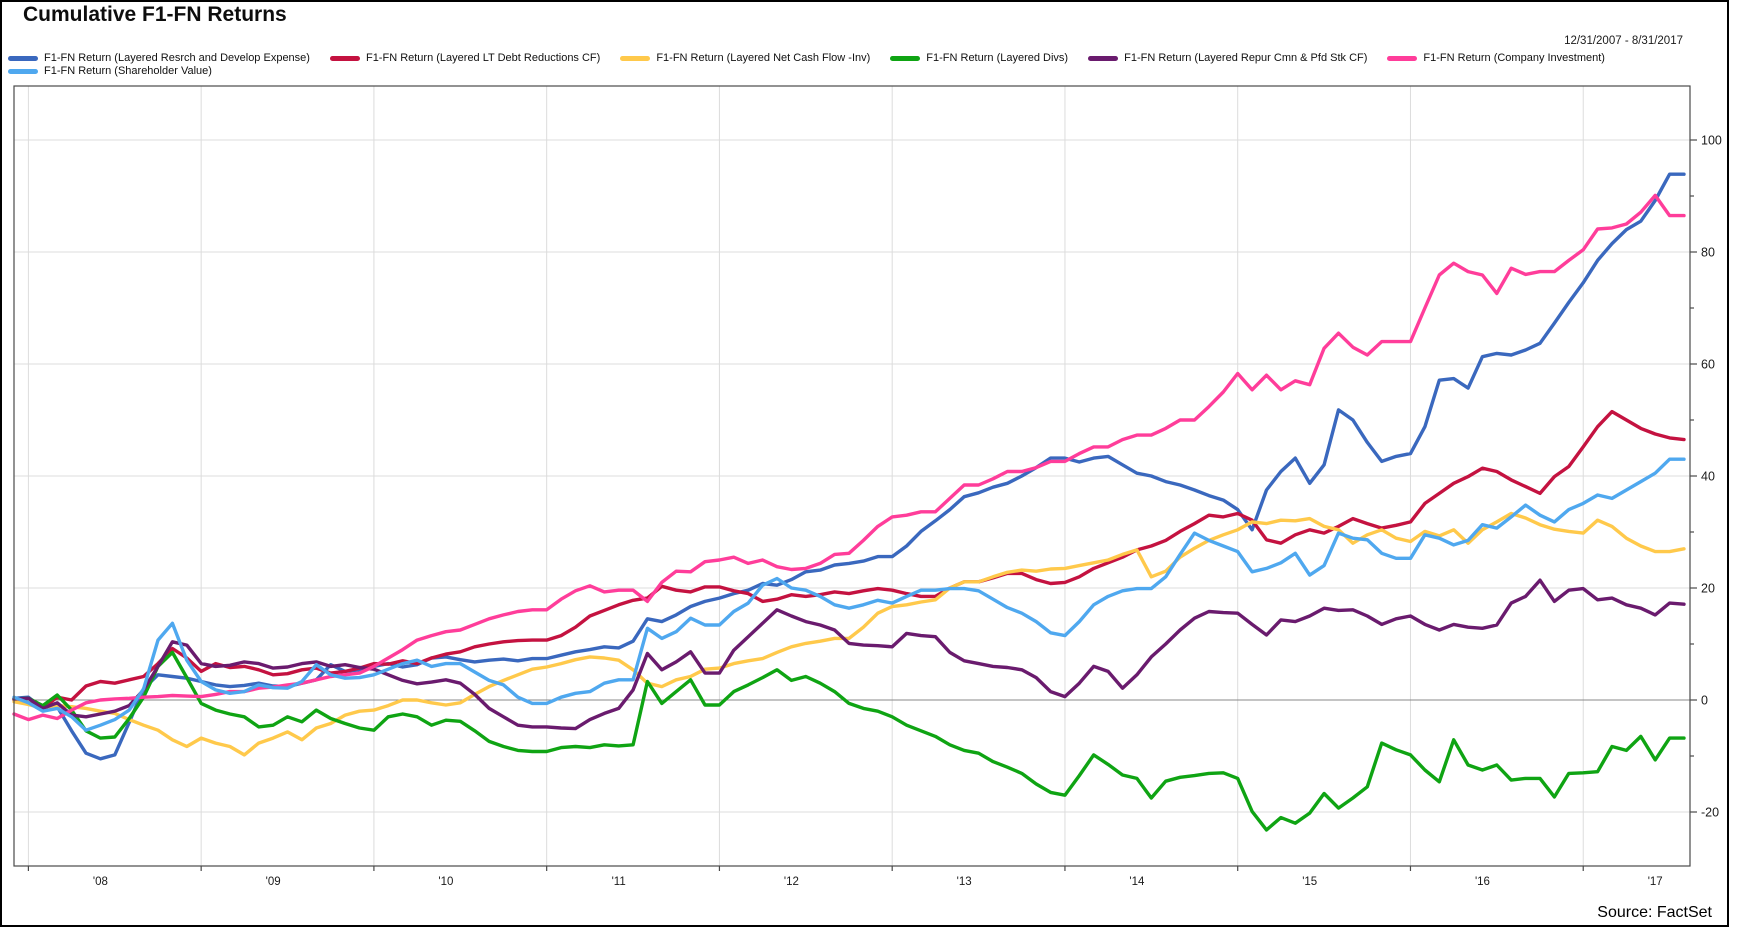  I want to click on date-range-label: 12/31/2007 - 8/31/2017, so click(1623, 41).